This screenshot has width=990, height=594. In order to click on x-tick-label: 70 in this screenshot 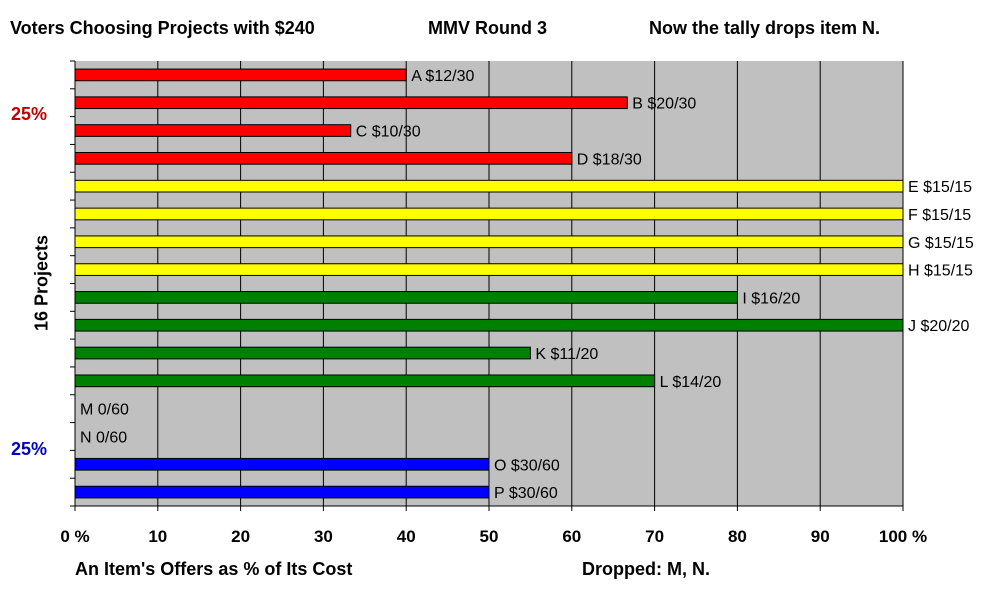, I will do `click(654, 536)`.